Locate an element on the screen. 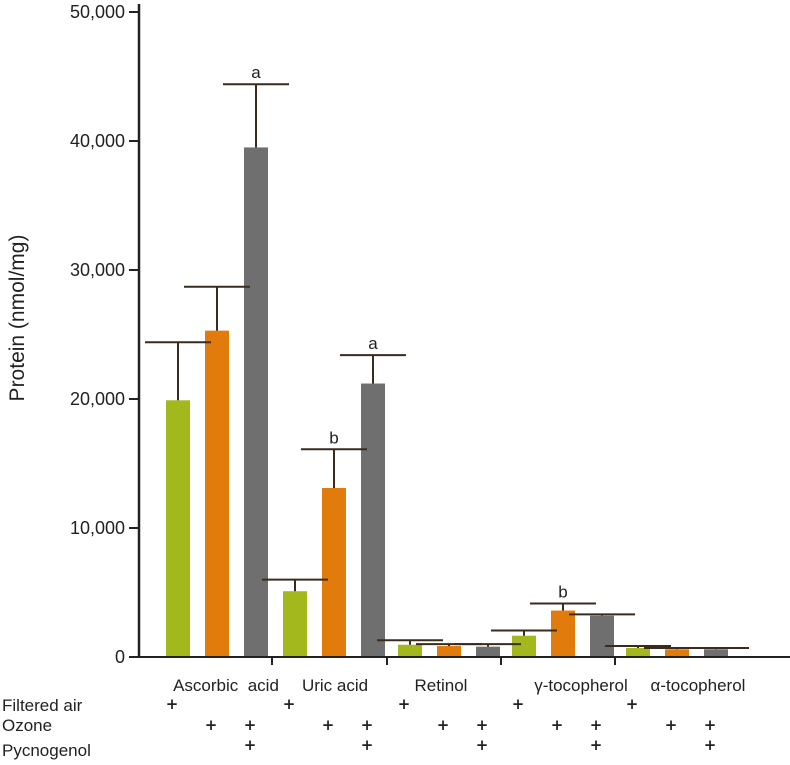 The width and height of the screenshot is (790, 765). y-axis-label: Protein (nmol/mg) is located at coordinates (17, 318).